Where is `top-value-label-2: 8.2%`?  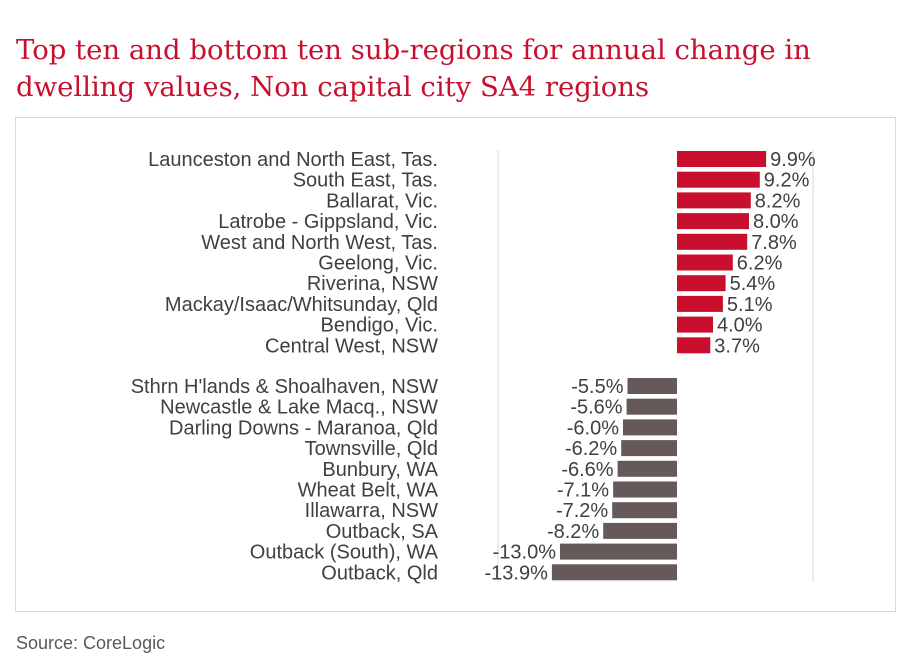 top-value-label-2: 8.2% is located at coordinates (778, 201).